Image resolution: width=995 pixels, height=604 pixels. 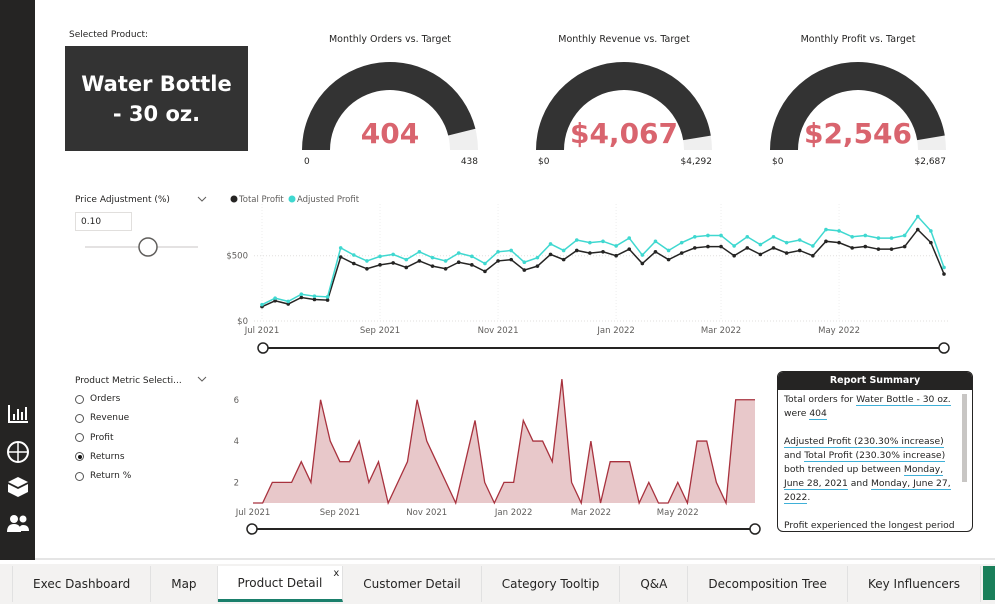 I want to click on area-line, so click(x=504, y=442).